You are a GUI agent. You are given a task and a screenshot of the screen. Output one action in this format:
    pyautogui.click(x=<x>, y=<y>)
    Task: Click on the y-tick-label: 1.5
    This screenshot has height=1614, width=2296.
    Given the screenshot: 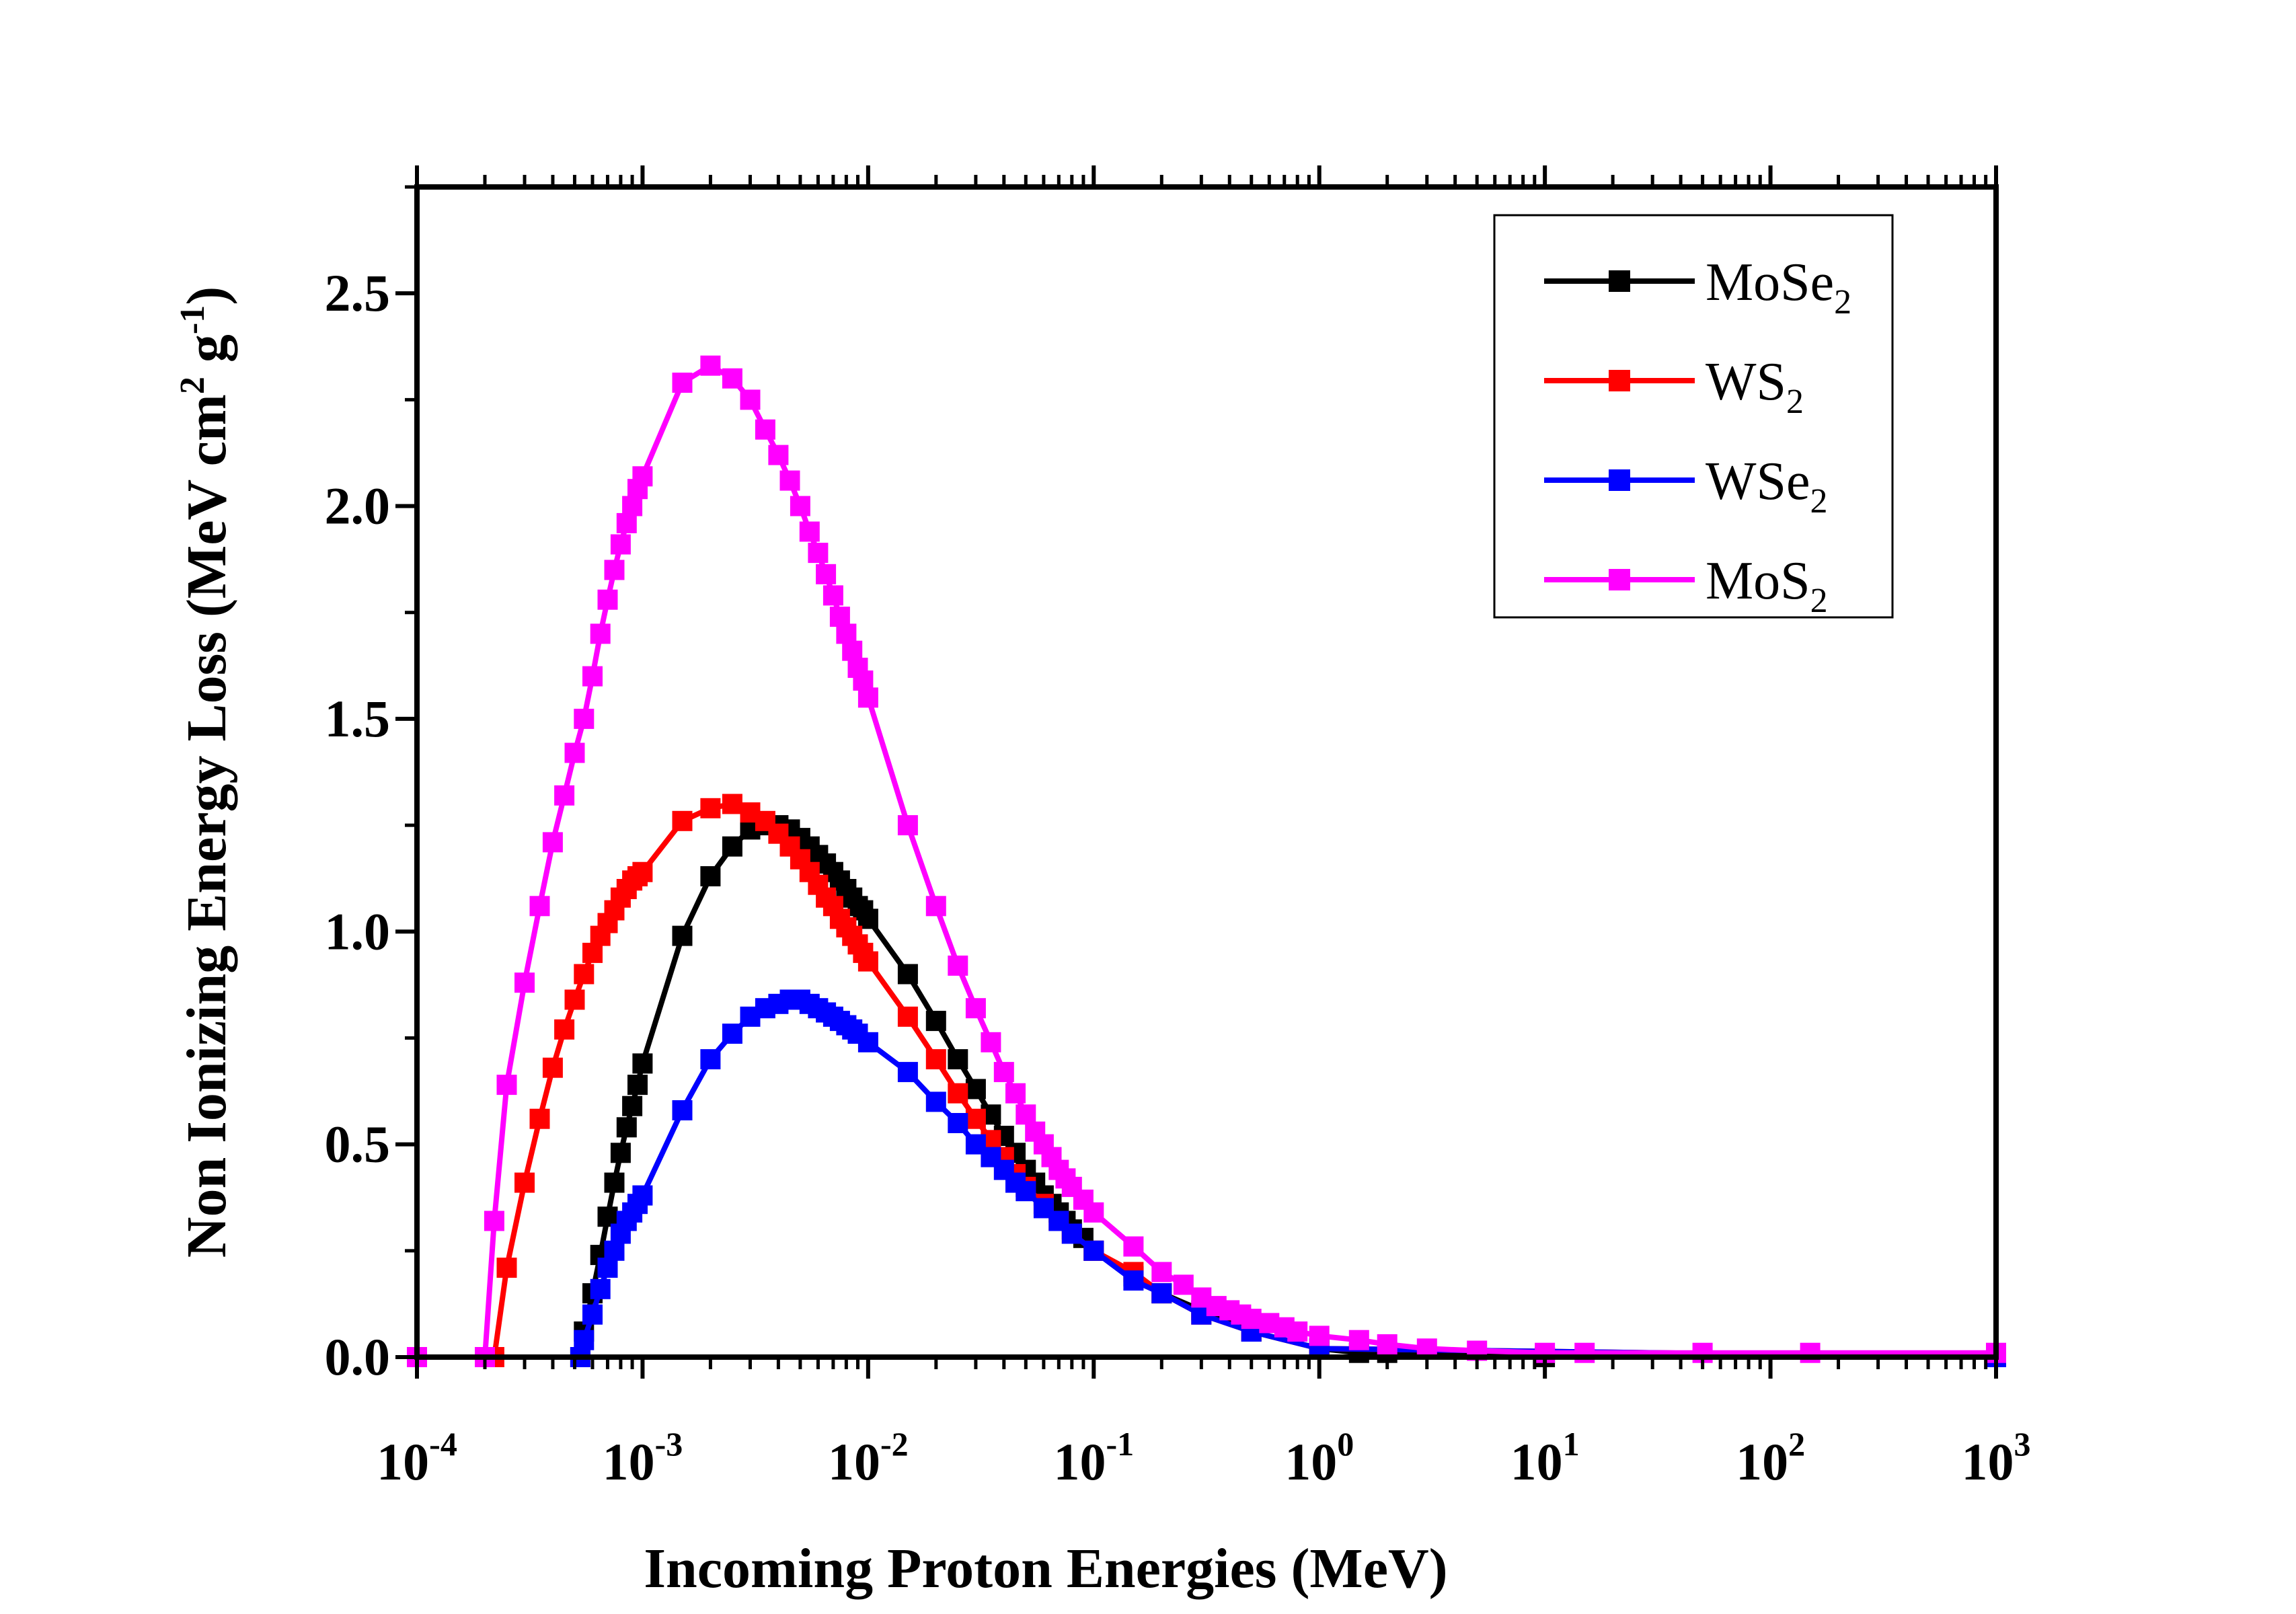 What is the action you would take?
    pyautogui.click(x=358, y=718)
    